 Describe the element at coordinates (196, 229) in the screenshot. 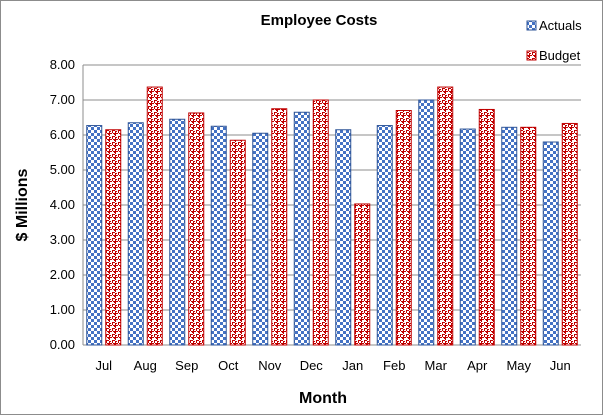

I see `bar-budget-sep` at that location.